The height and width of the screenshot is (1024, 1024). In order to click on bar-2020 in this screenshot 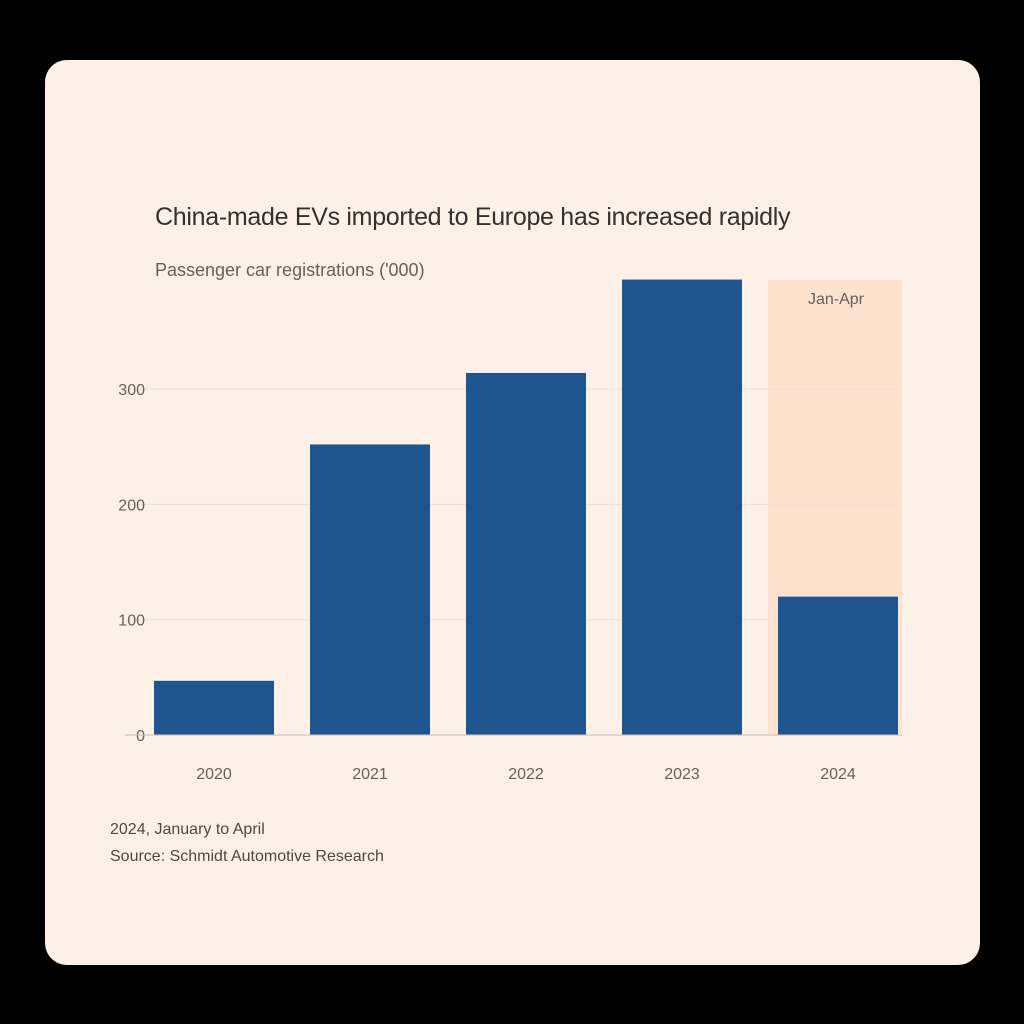, I will do `click(214, 707)`.